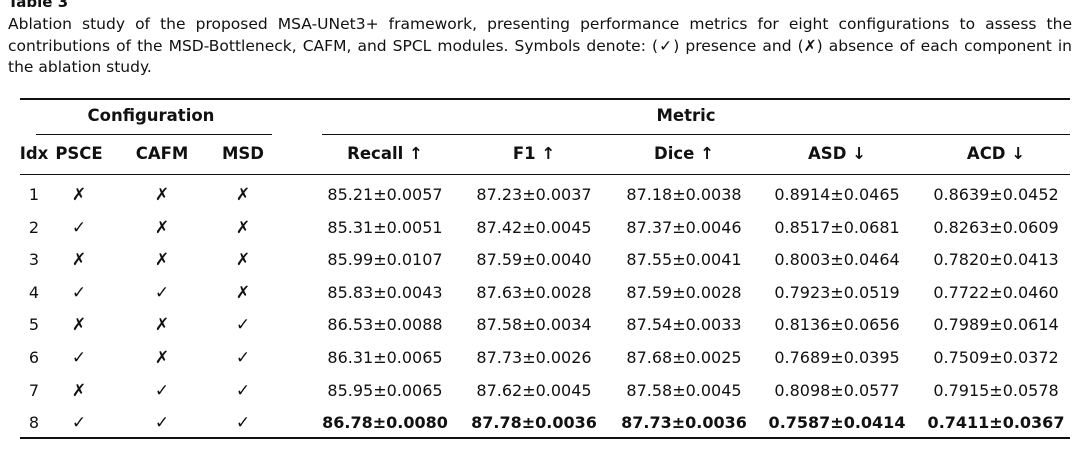  I want to click on cell-f1: 87.59±0.0040, so click(534, 260).